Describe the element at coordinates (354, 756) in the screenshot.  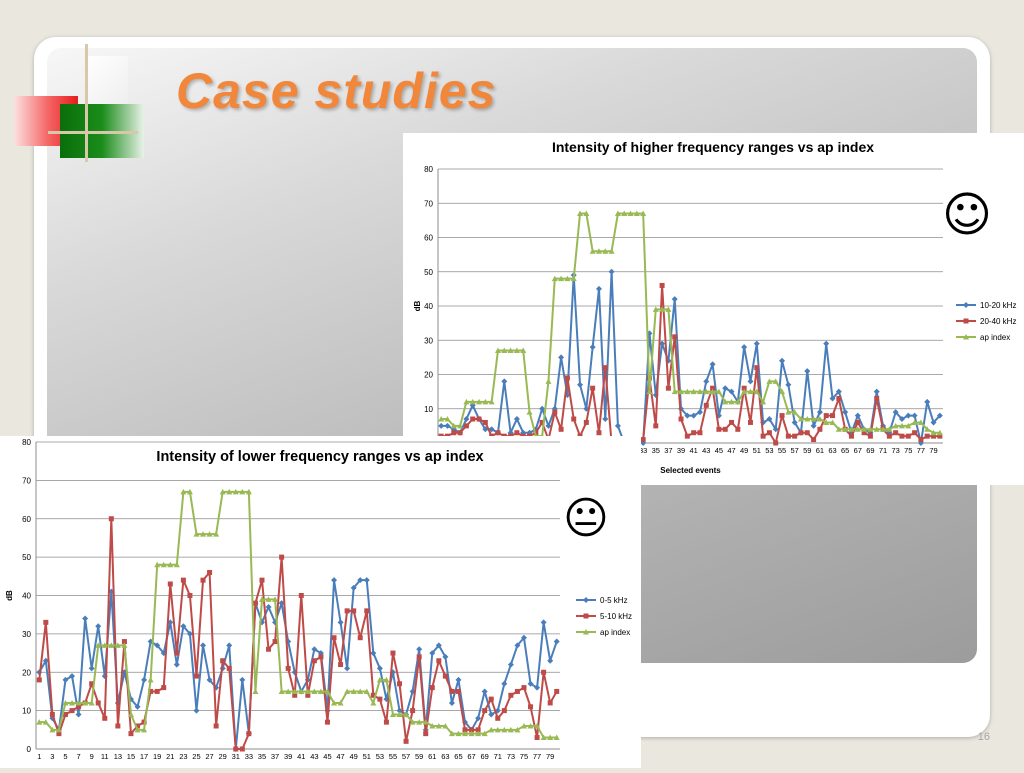
I see `x-tick-label: 49` at that location.